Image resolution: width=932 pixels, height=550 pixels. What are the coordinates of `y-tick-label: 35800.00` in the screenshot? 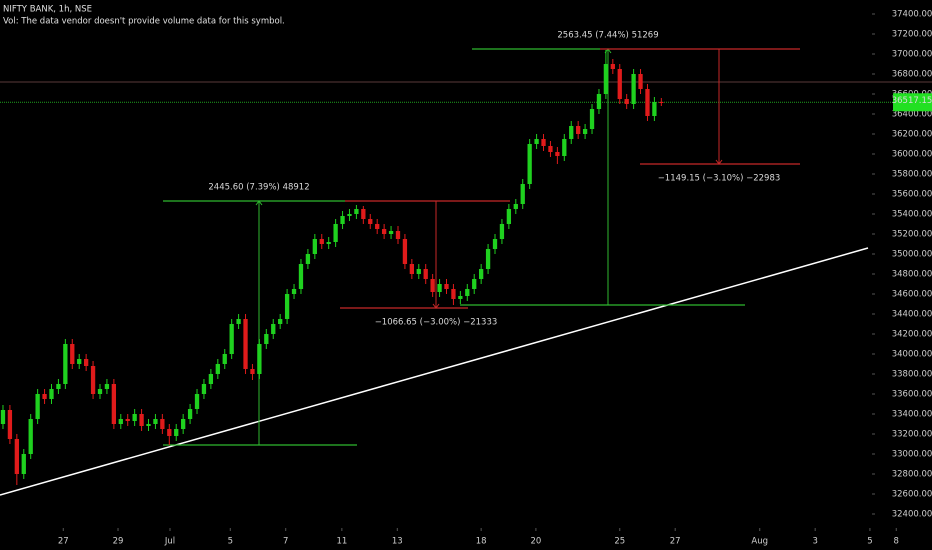 It's located at (912, 175).